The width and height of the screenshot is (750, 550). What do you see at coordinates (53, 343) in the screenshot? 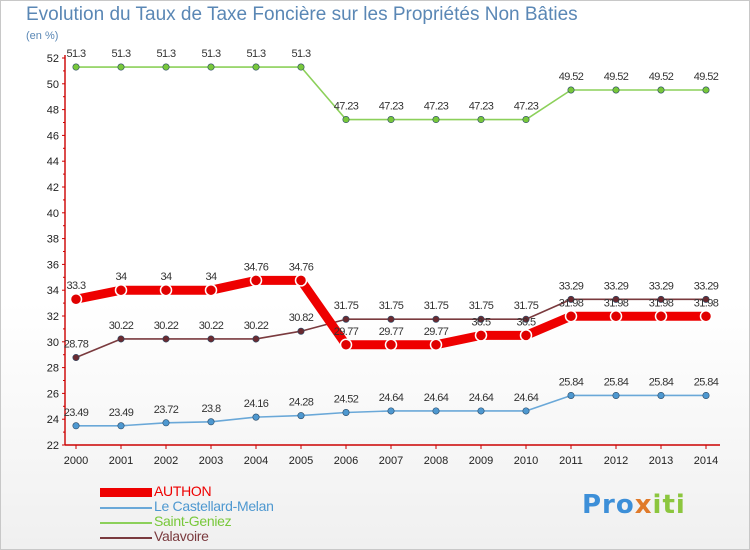
I see `y-tick-label: 30` at bounding box center [53, 343].